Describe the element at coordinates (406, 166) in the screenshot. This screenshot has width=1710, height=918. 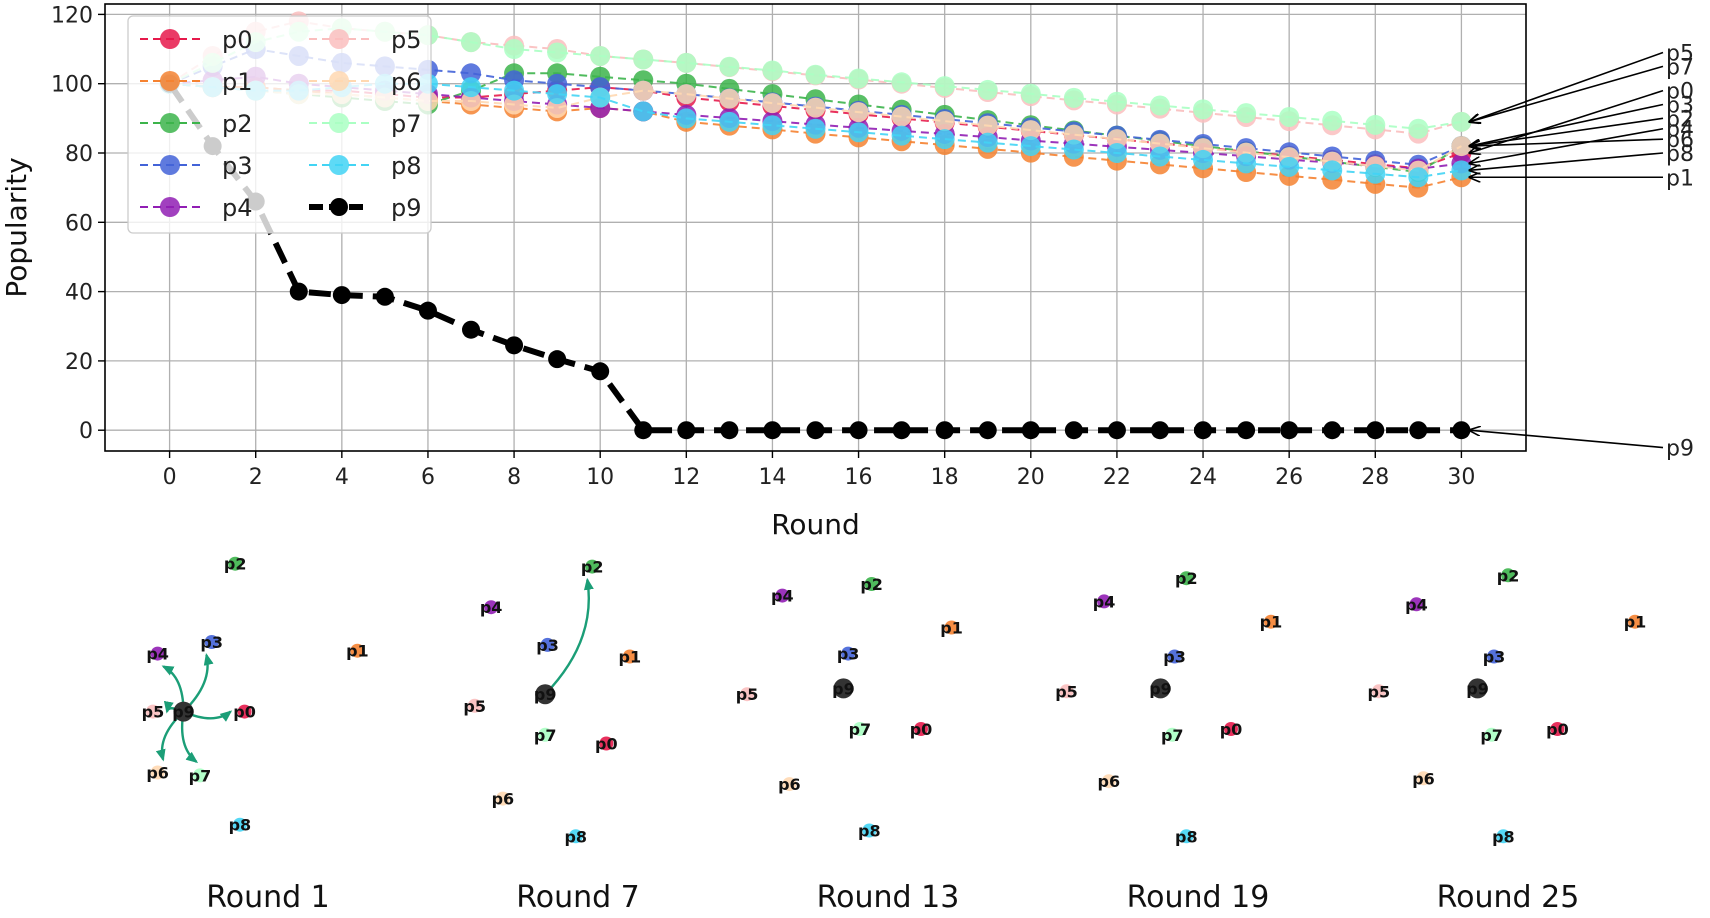
I see `legend-label: p8` at that location.